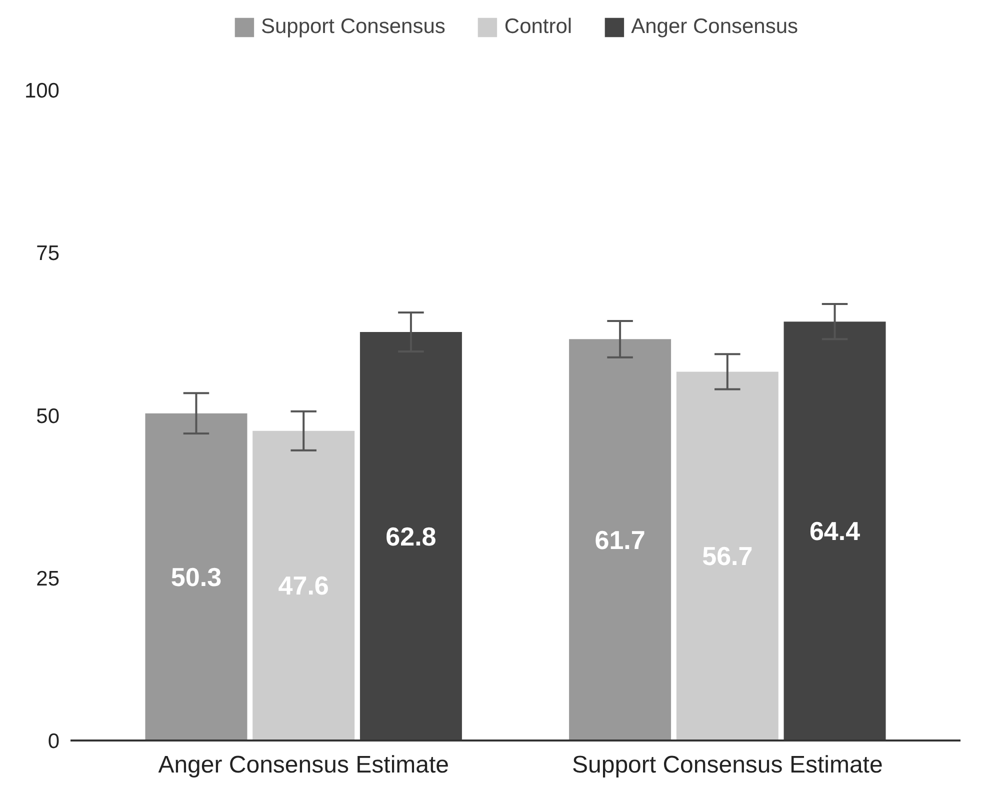 The image size is (989, 810). What do you see at coordinates (620, 539) in the screenshot?
I see `data-label: 61.7` at bounding box center [620, 539].